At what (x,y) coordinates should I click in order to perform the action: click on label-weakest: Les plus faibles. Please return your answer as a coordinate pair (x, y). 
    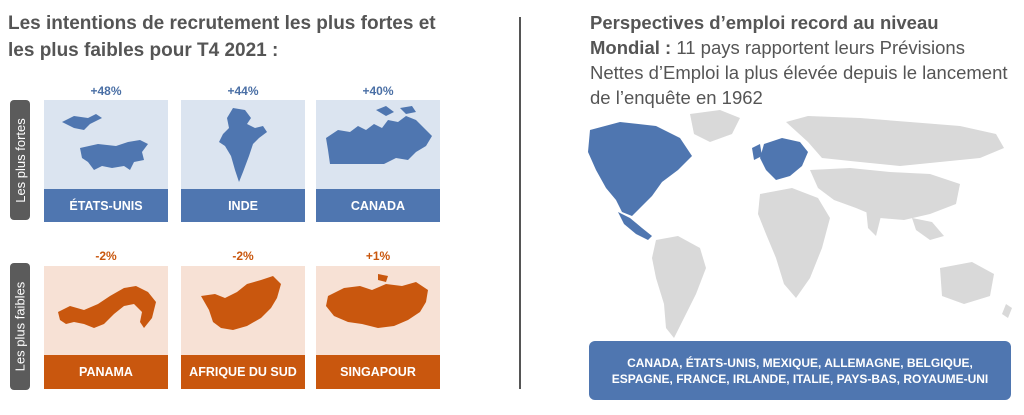
    Looking at the image, I should click on (20, 326).